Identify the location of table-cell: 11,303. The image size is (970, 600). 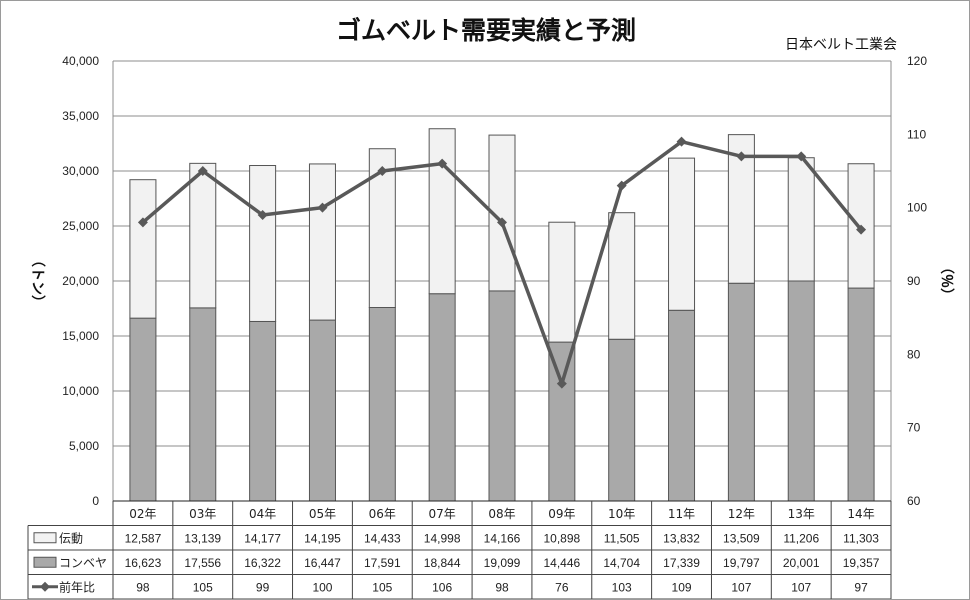
(861, 538).